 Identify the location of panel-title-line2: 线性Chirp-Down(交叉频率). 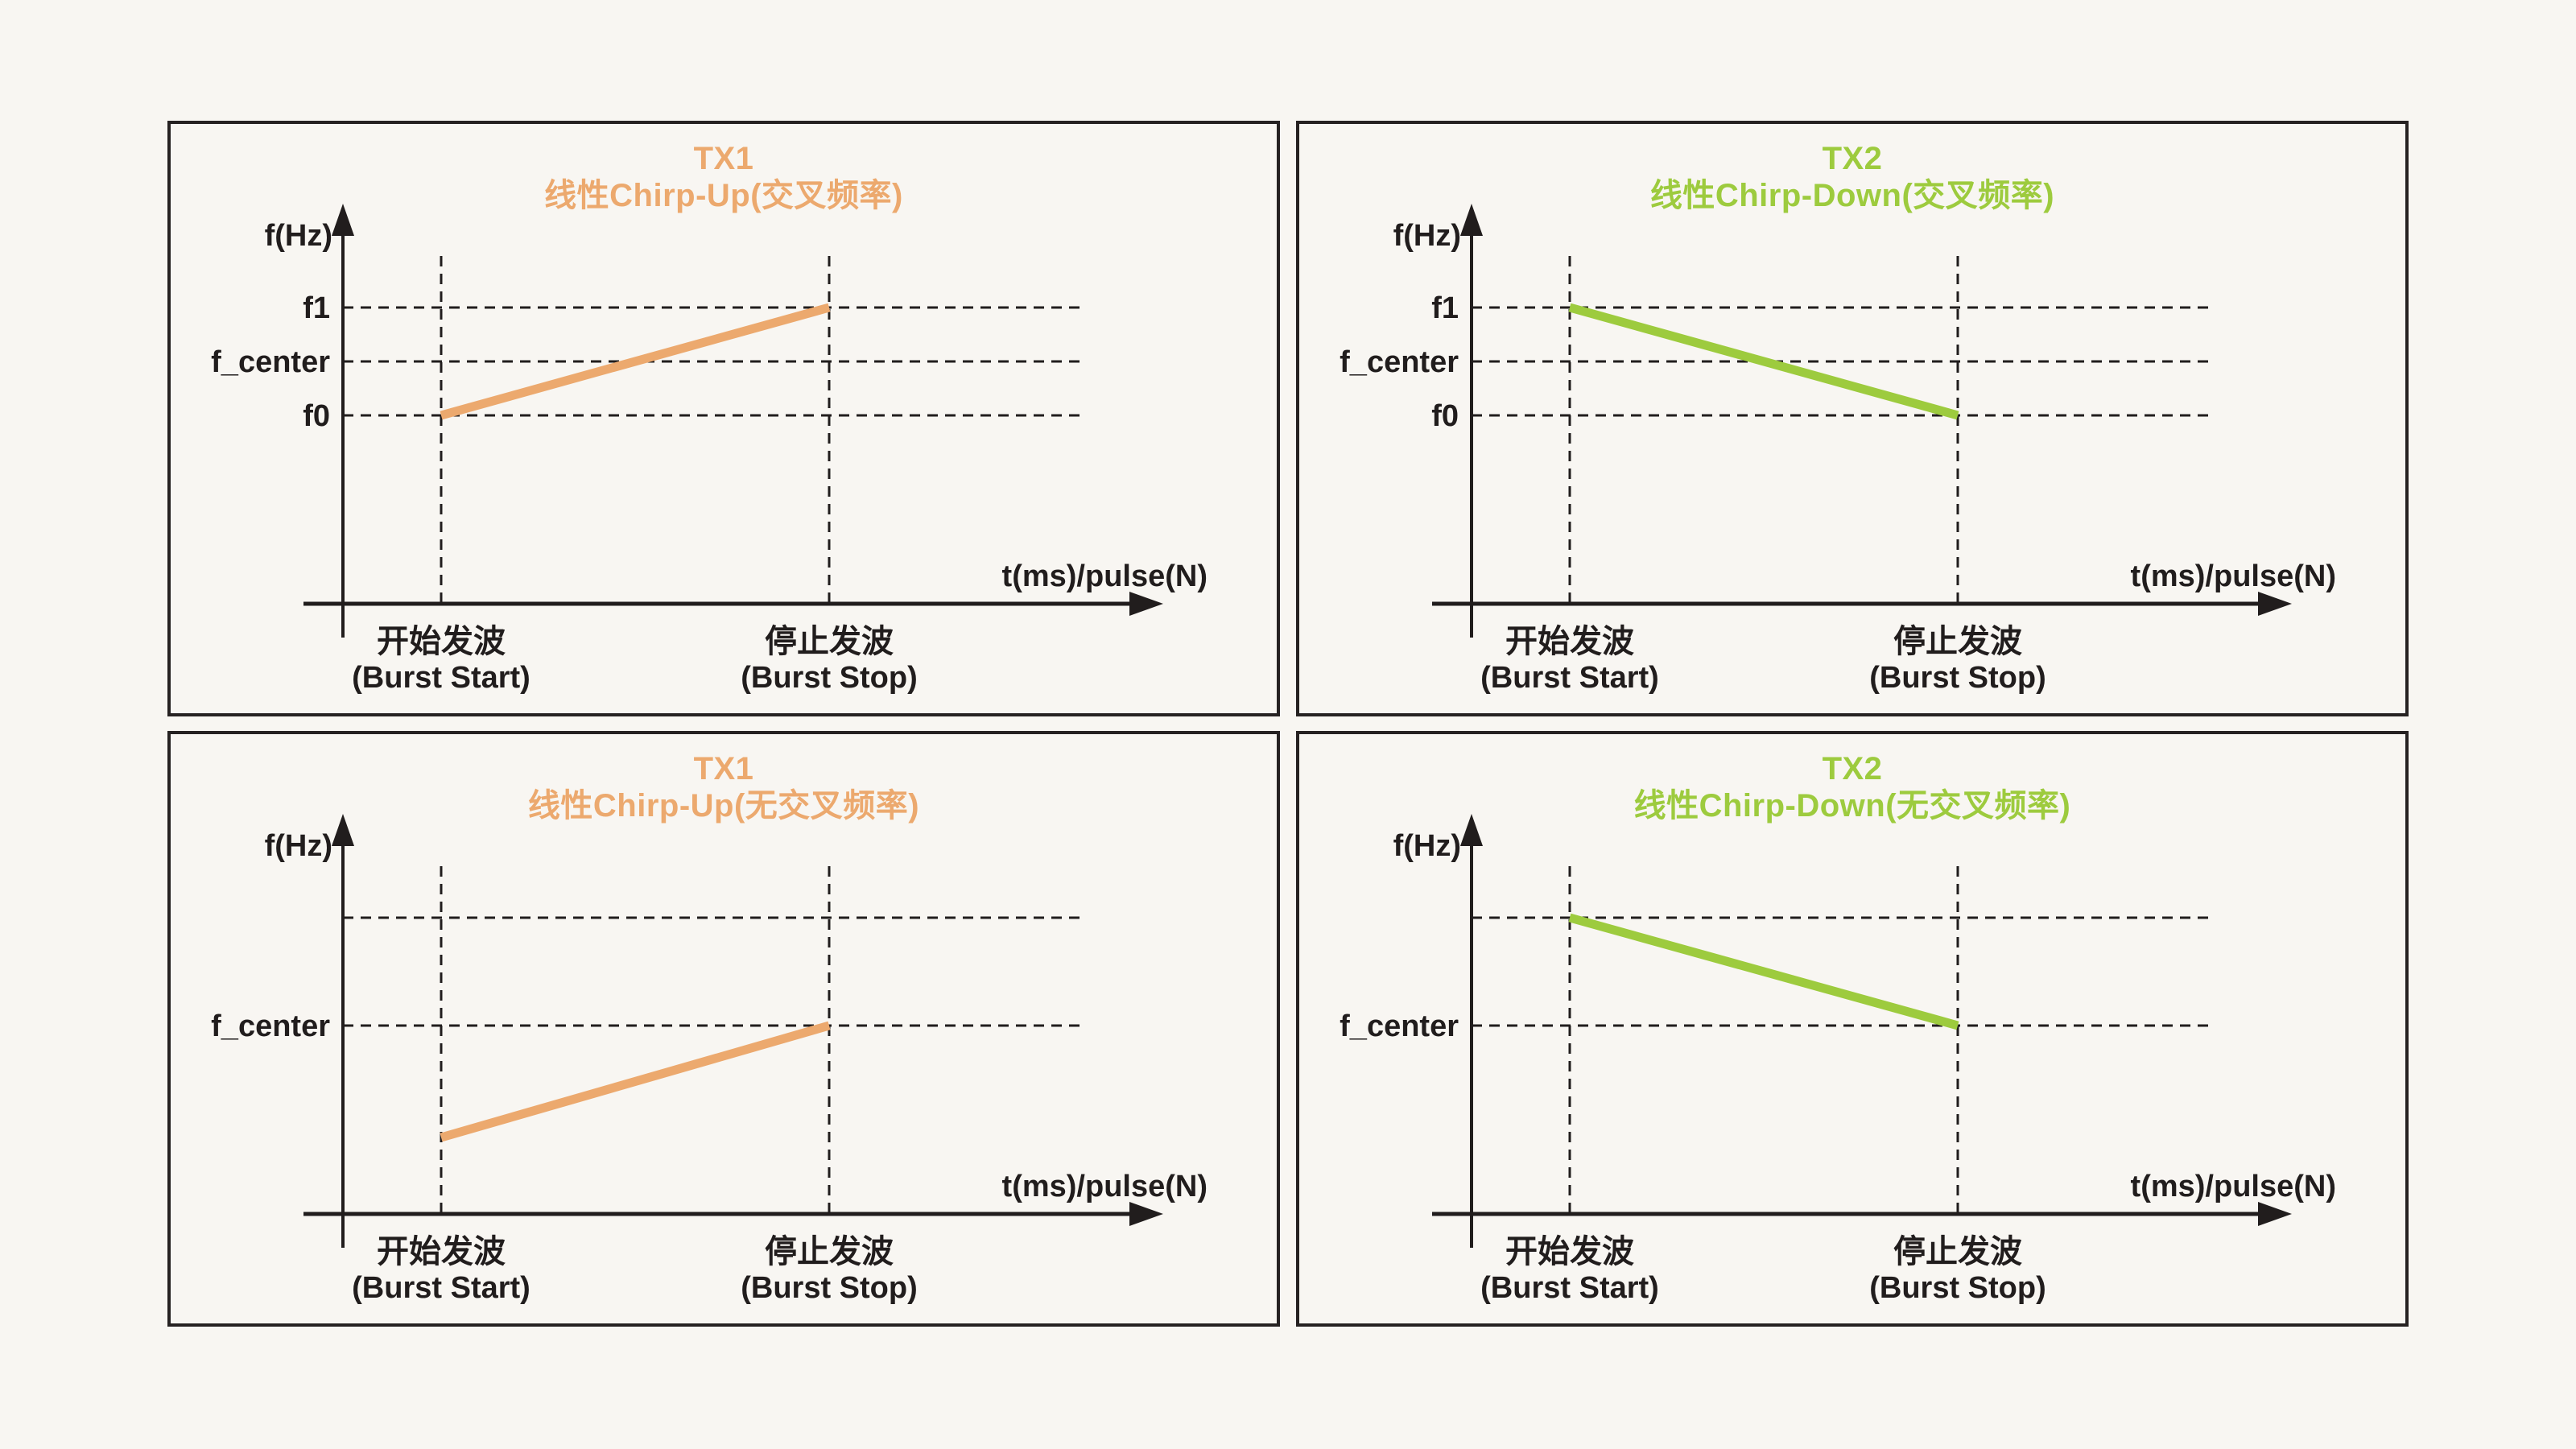
(1852, 195).